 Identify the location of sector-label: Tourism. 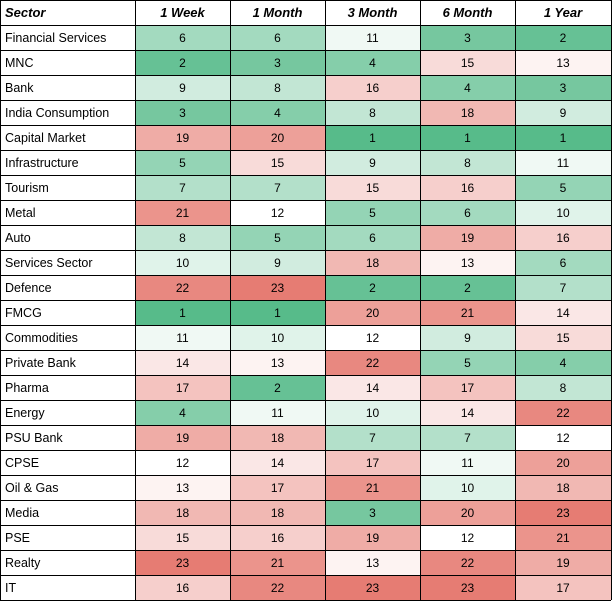
(27, 188).